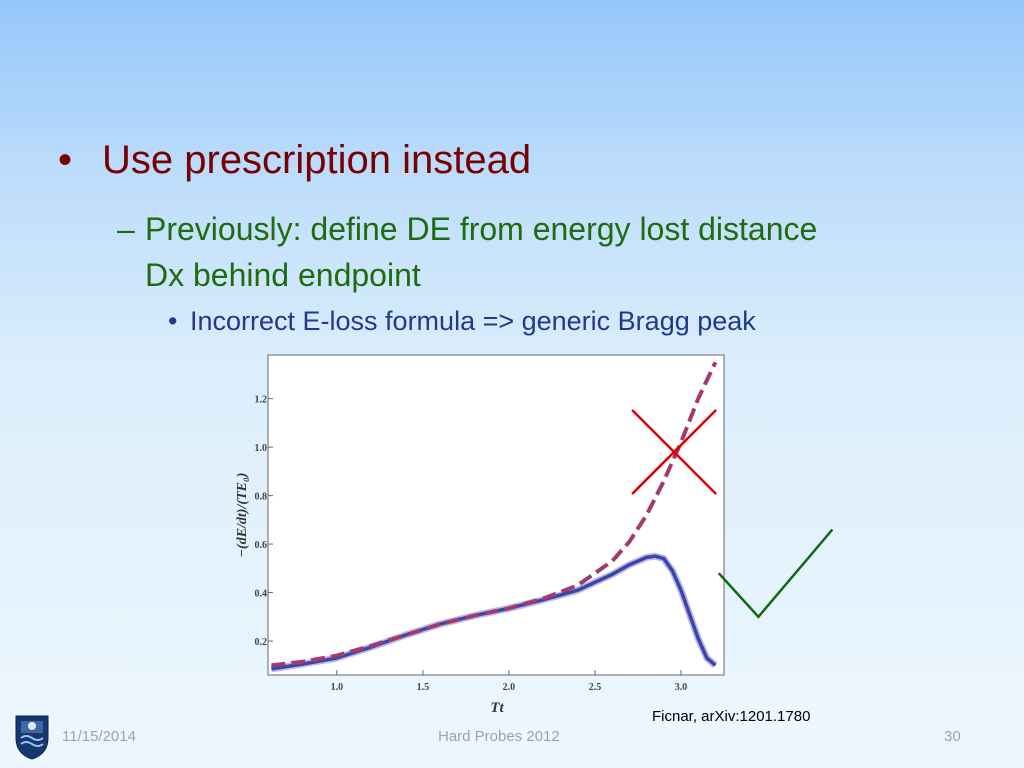  I want to click on y-tick-label: 0.6, so click(261, 545).